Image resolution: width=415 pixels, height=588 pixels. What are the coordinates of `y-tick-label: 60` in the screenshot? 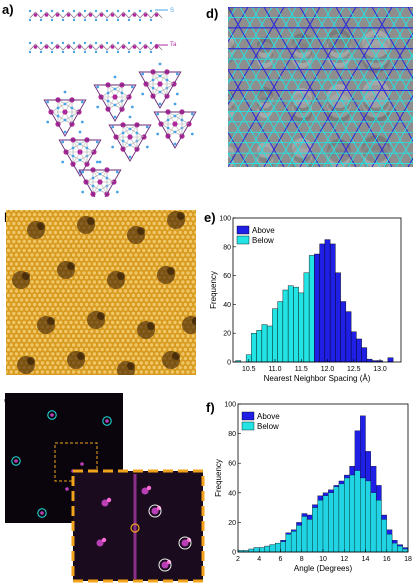 It's located at (232, 464).